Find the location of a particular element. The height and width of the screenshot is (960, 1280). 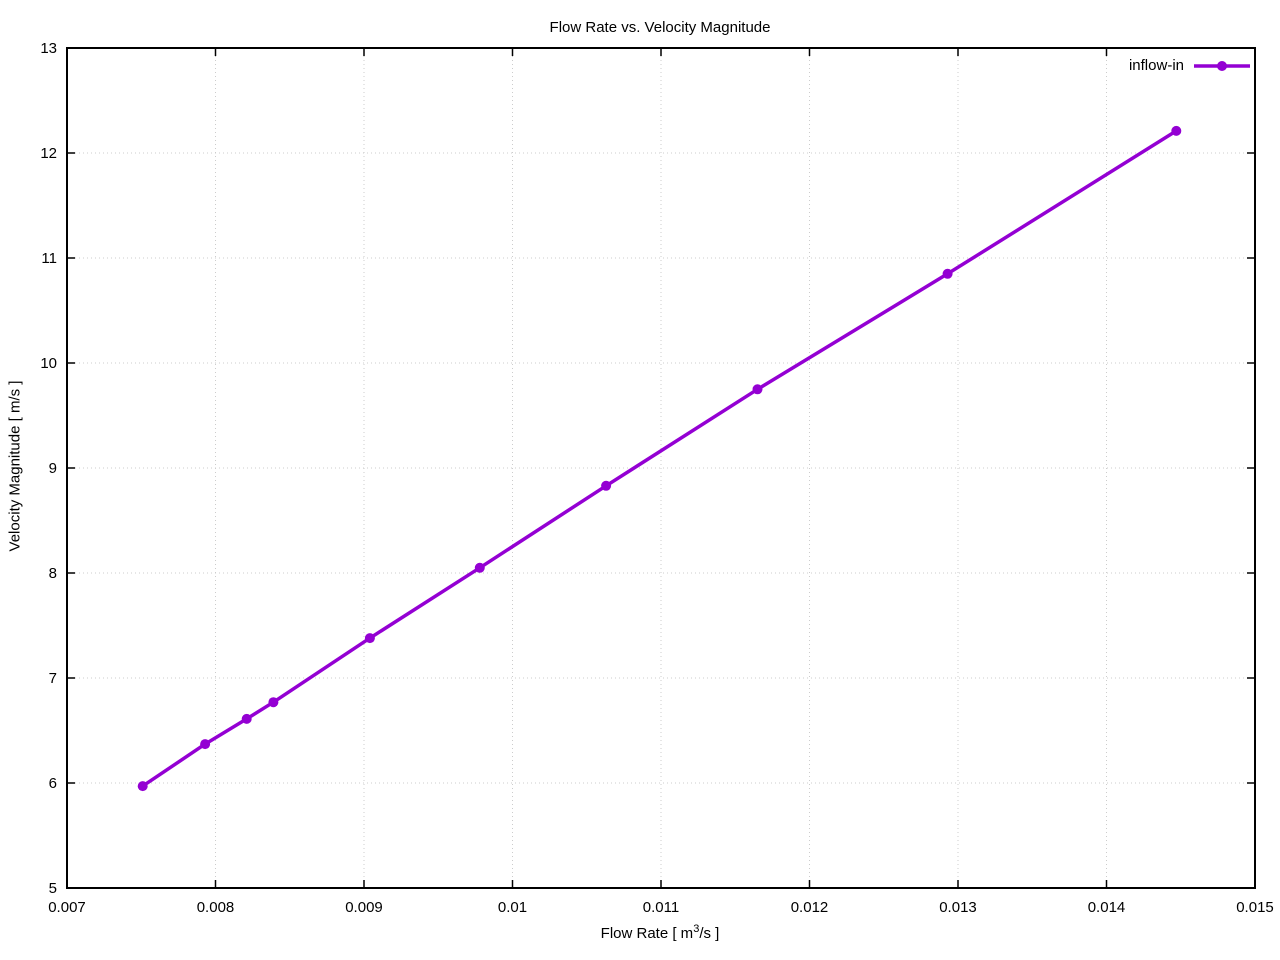

y-axis-label: Velocity Magnitude [ m/s ] is located at coordinates (15, 466).